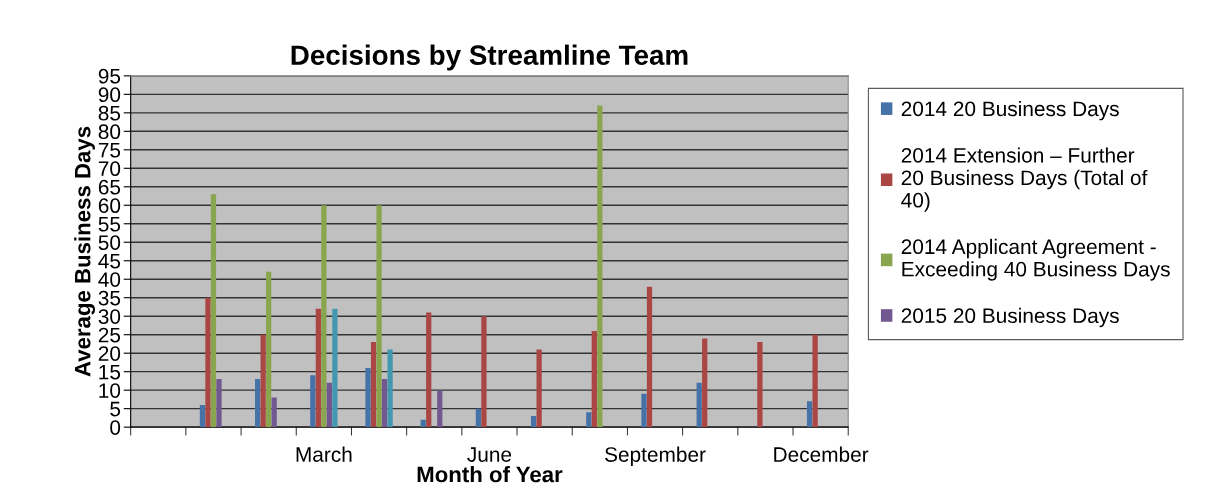 The height and width of the screenshot is (499, 1210). What do you see at coordinates (109, 187) in the screenshot?
I see `y-tick-label: 65` at bounding box center [109, 187].